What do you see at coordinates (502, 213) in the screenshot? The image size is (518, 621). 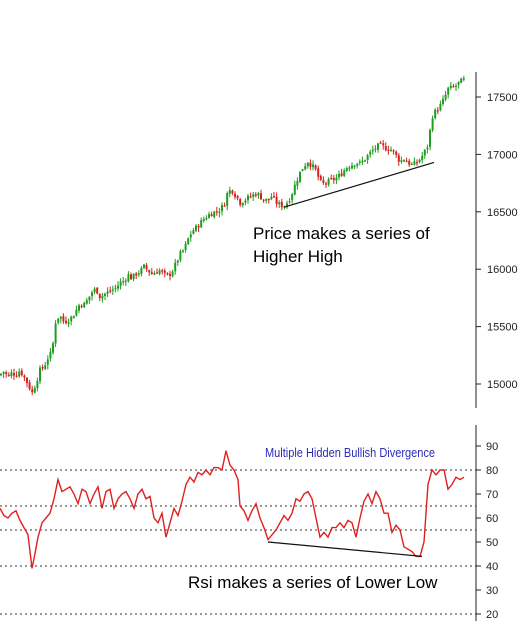 I see `price-tick-label: 16500` at bounding box center [502, 213].